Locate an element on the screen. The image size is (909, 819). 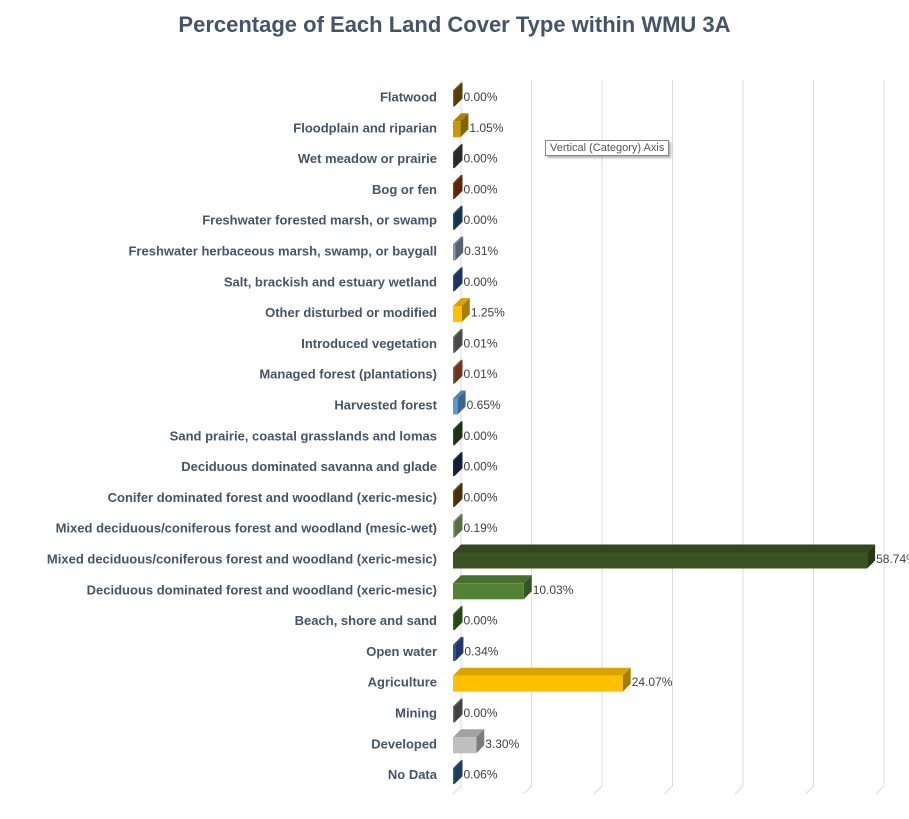
category-label: Open water is located at coordinates (401, 651).